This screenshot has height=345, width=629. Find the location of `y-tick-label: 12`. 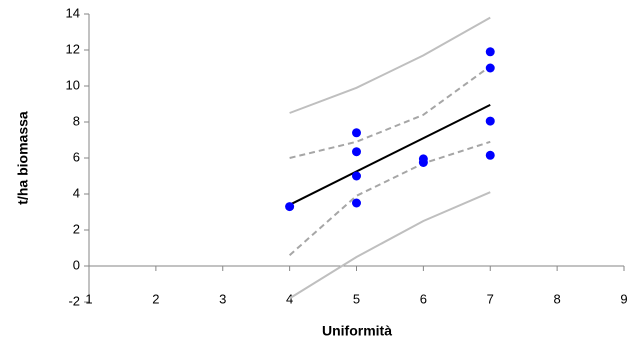

y-tick-label: 12 is located at coordinates (73, 48).